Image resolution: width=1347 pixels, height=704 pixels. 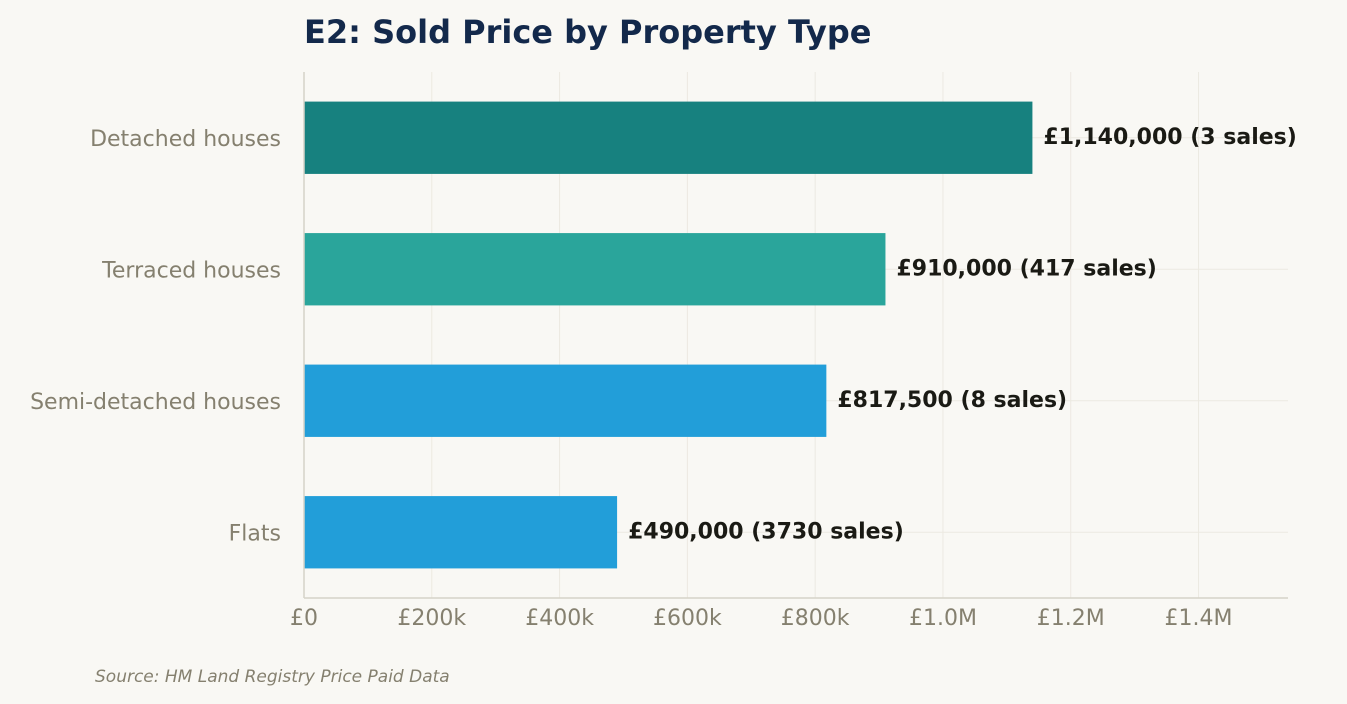 I want to click on data-label: £1,140,000 (3 sales), so click(x=1169, y=137).